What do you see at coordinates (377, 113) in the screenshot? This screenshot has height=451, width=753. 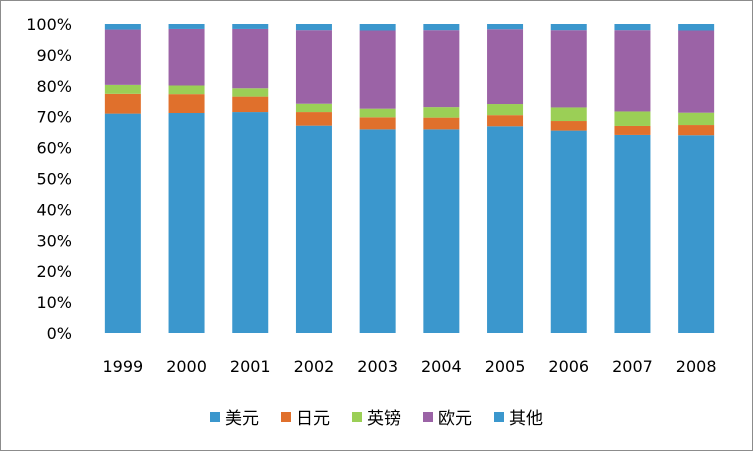 I see `bar-segment-3-2003` at bounding box center [377, 113].